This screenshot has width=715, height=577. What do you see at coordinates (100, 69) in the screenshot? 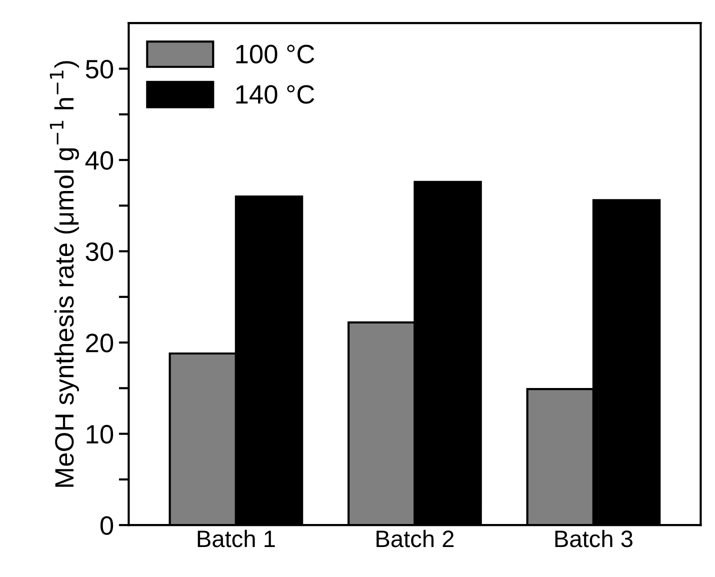
I see `y-tick-label: 50` at bounding box center [100, 69].